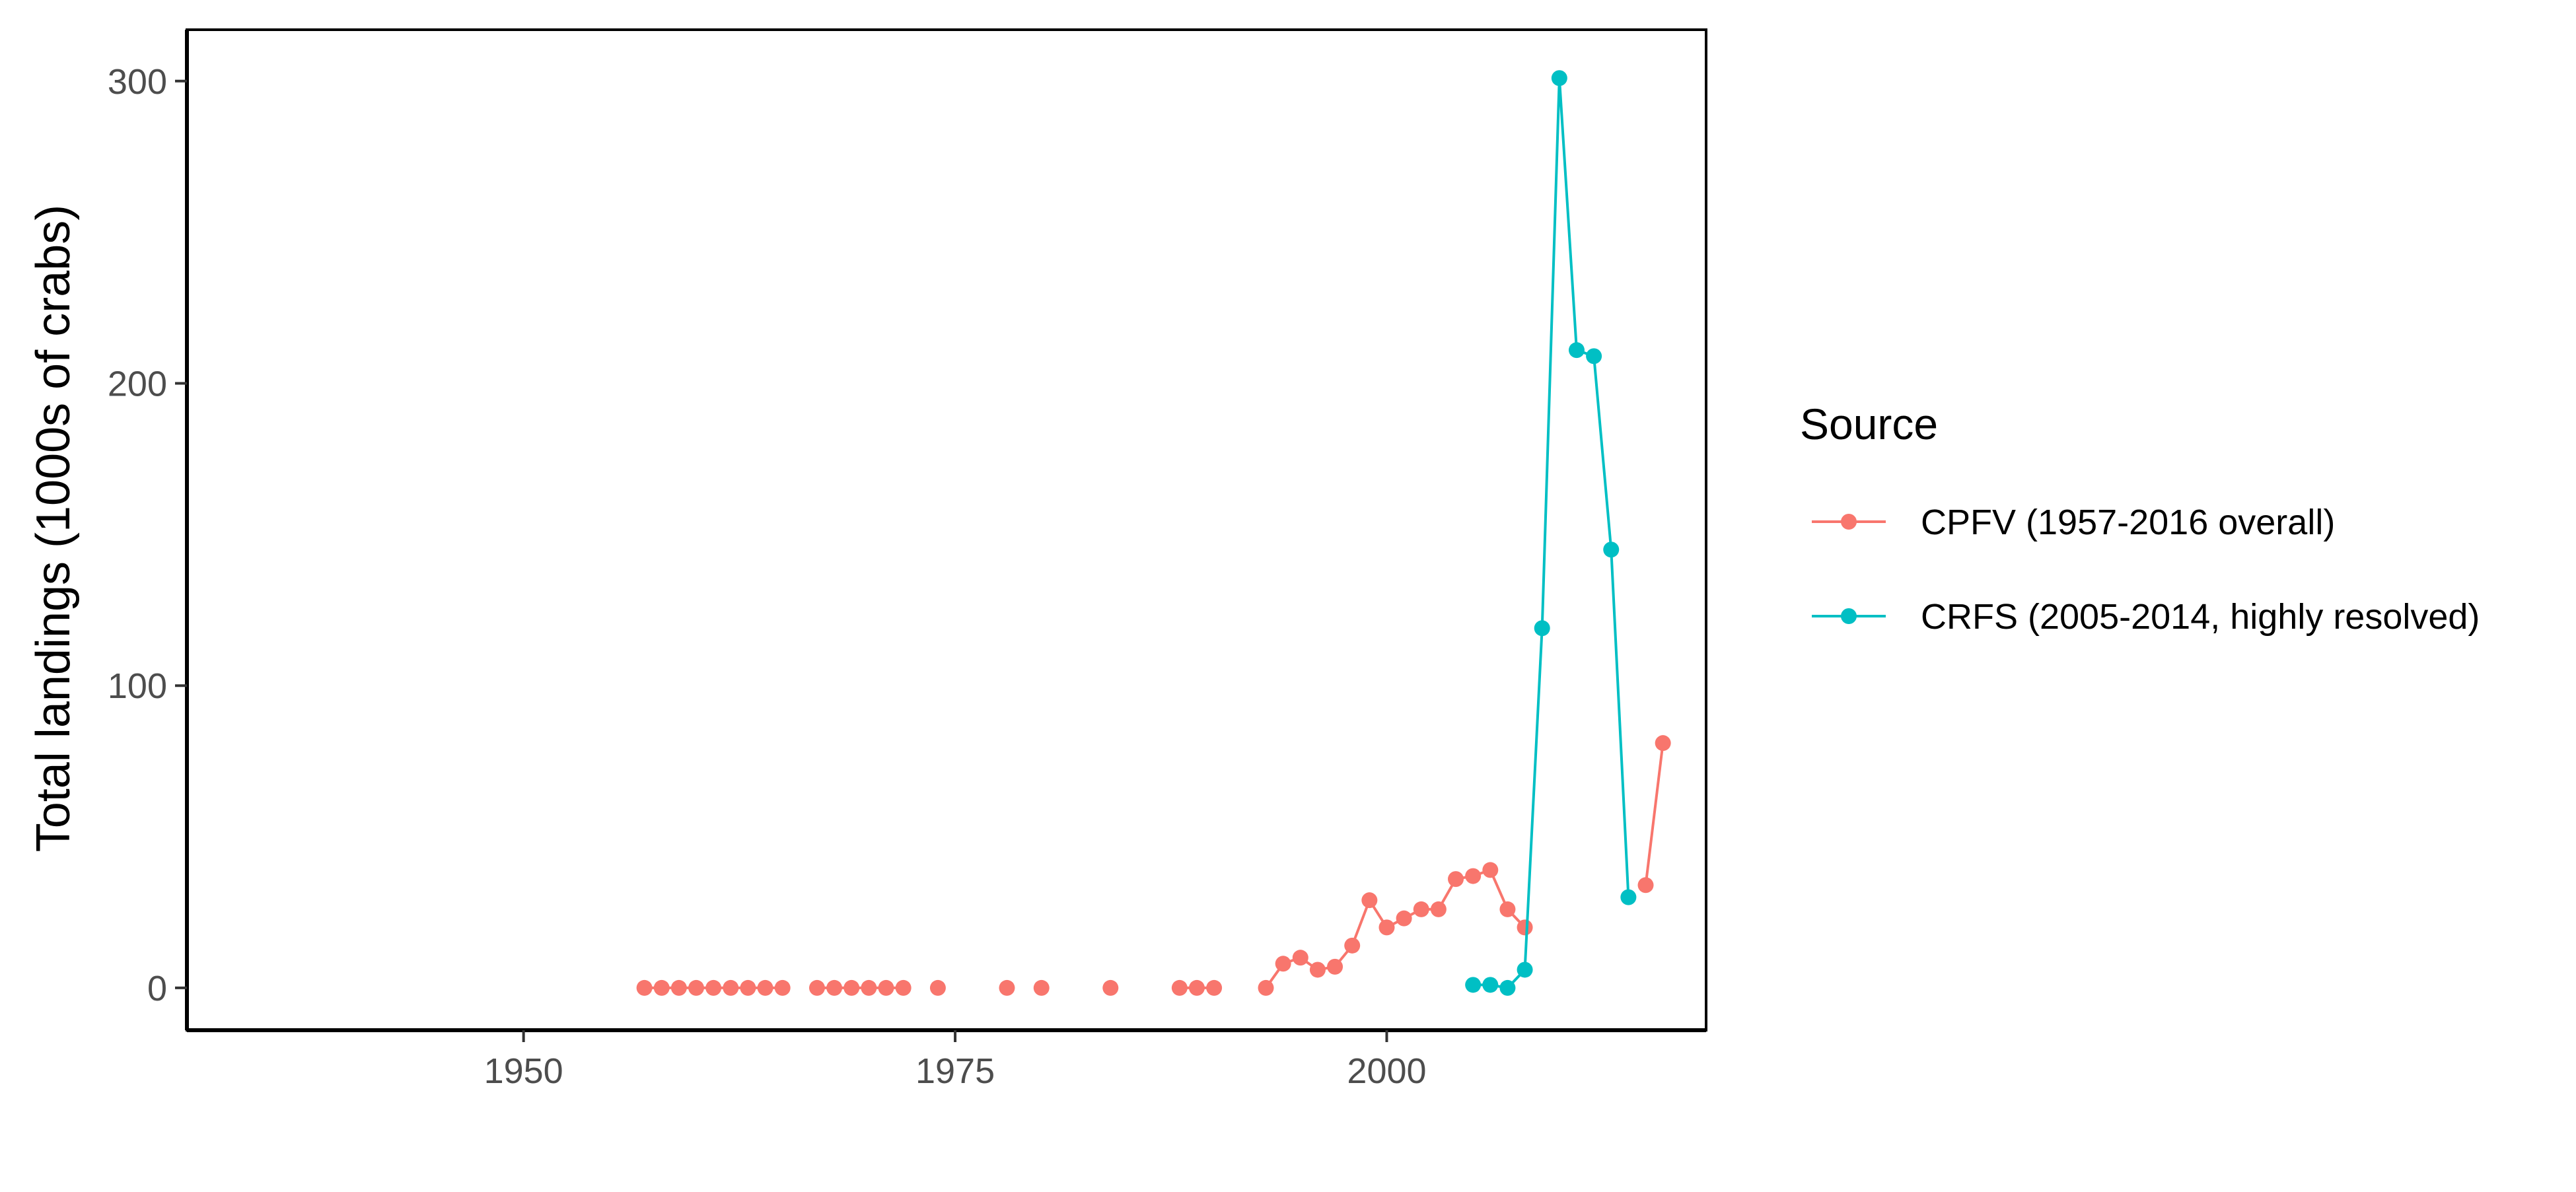 The height and width of the screenshot is (1192, 2576). I want to click on legend-label: CRFS (2005-2014, highly resolved), so click(2201, 617).